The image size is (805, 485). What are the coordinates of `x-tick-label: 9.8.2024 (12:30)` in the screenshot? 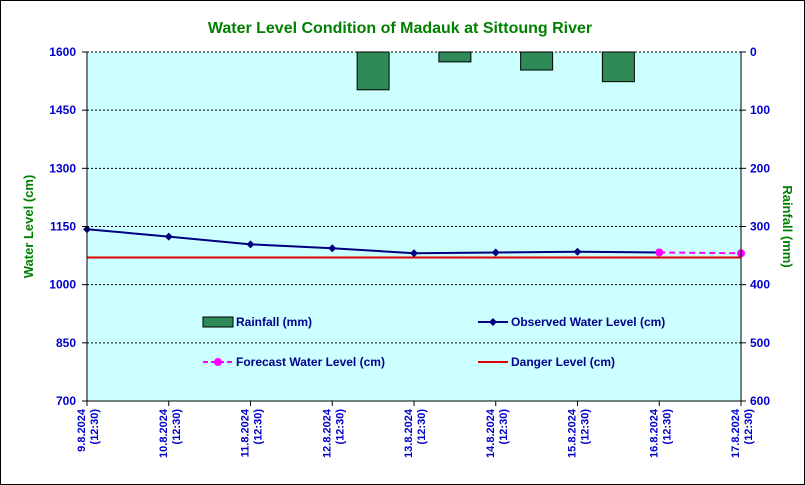 It's located at (88, 430).